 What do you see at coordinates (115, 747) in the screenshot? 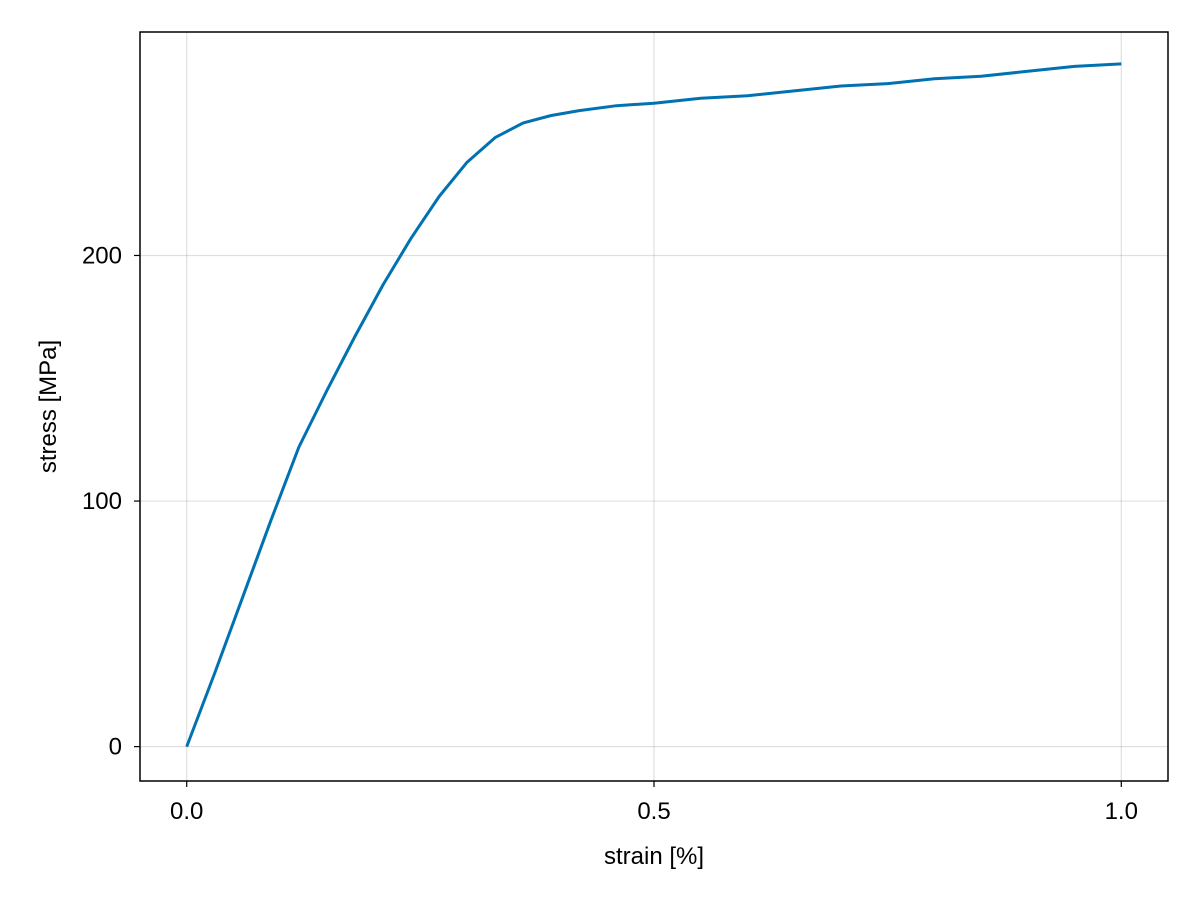
I see `y-tick-label: 0` at bounding box center [115, 747].